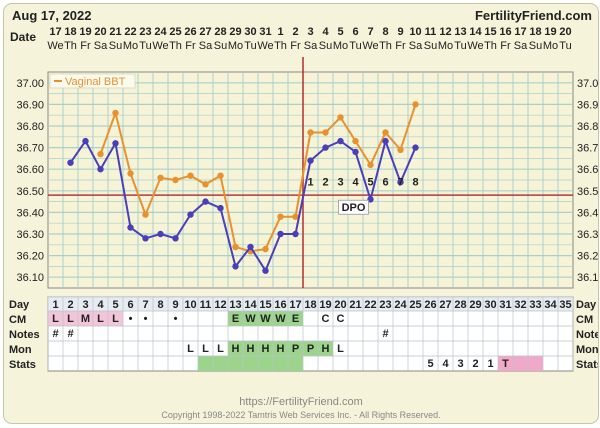 This screenshot has width=600, height=428. Describe the element at coordinates (30, 192) in the screenshot. I see `y-tick-label-left: 36.50` at that location.